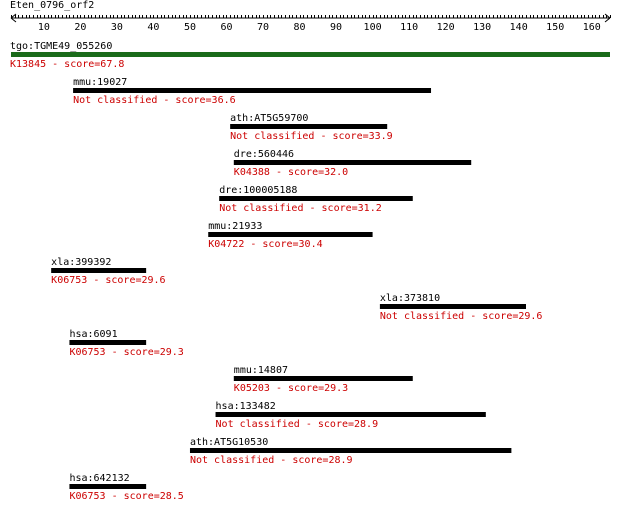 Image resolution: width=620 pixels, height=509 pixels. I want to click on position-ruler: 10 20 30 40 50 60 70 80 90 100 110 120 130 140 150 160, so click(310, 23).